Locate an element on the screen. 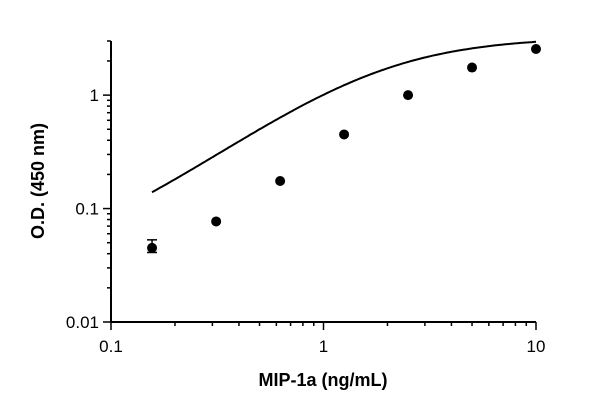 Image resolution: width=600 pixels, height=409 pixels. x-tick-label: 1 is located at coordinates (323, 346).